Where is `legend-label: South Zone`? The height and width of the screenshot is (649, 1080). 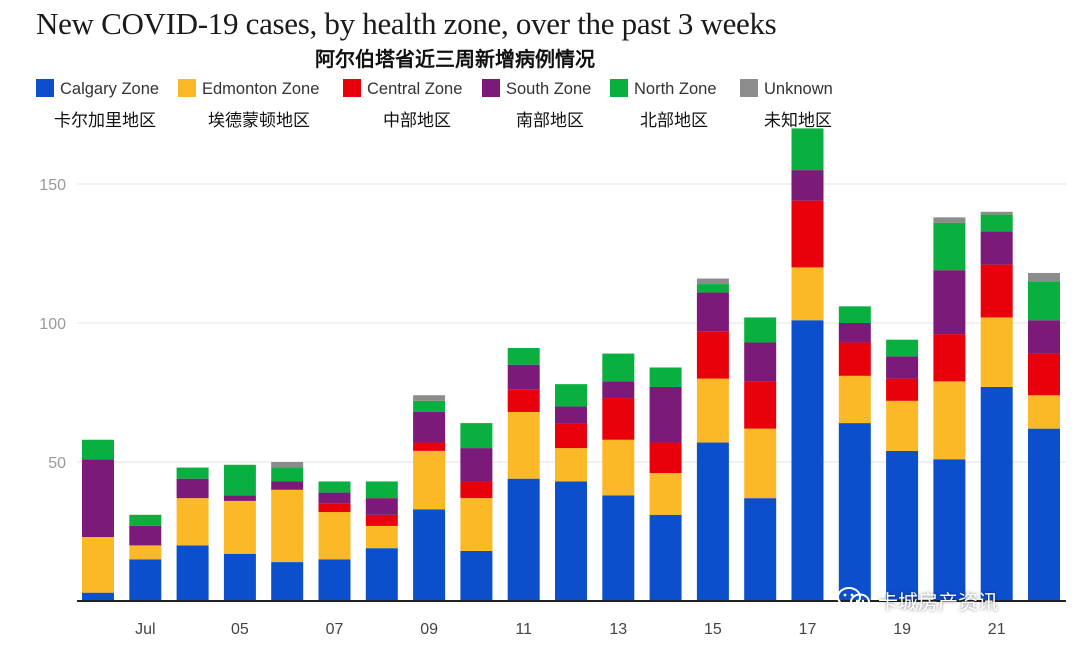
legend-label: South Zone is located at coordinates (549, 89).